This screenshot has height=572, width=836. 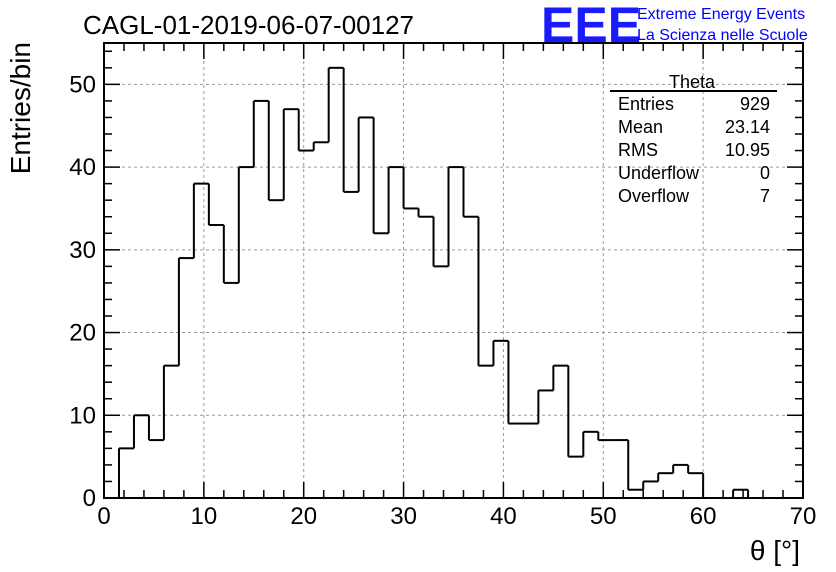 What do you see at coordinates (703, 516) in the screenshot?
I see `x-tick-label: 60` at bounding box center [703, 516].